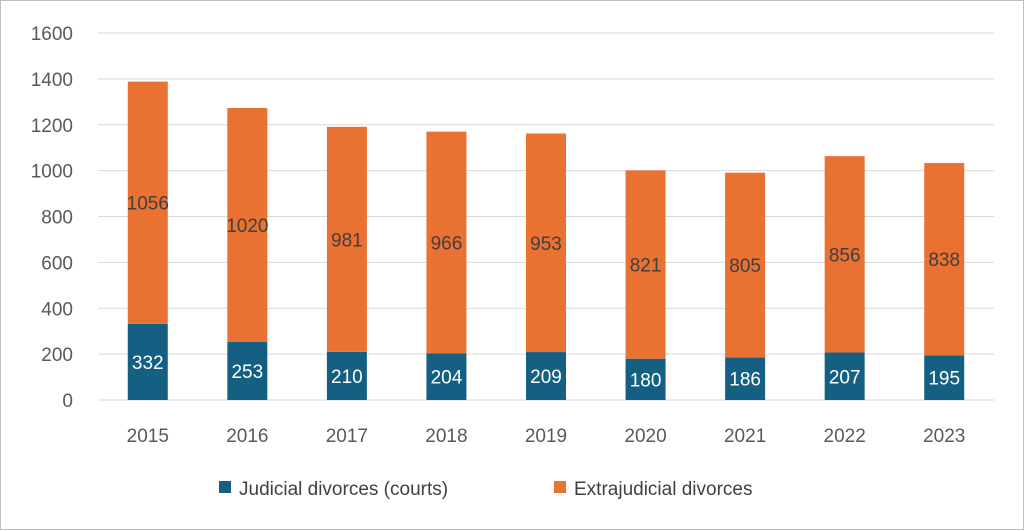  Describe the element at coordinates (57, 355) in the screenshot. I see `y-tick-label: 200` at that location.